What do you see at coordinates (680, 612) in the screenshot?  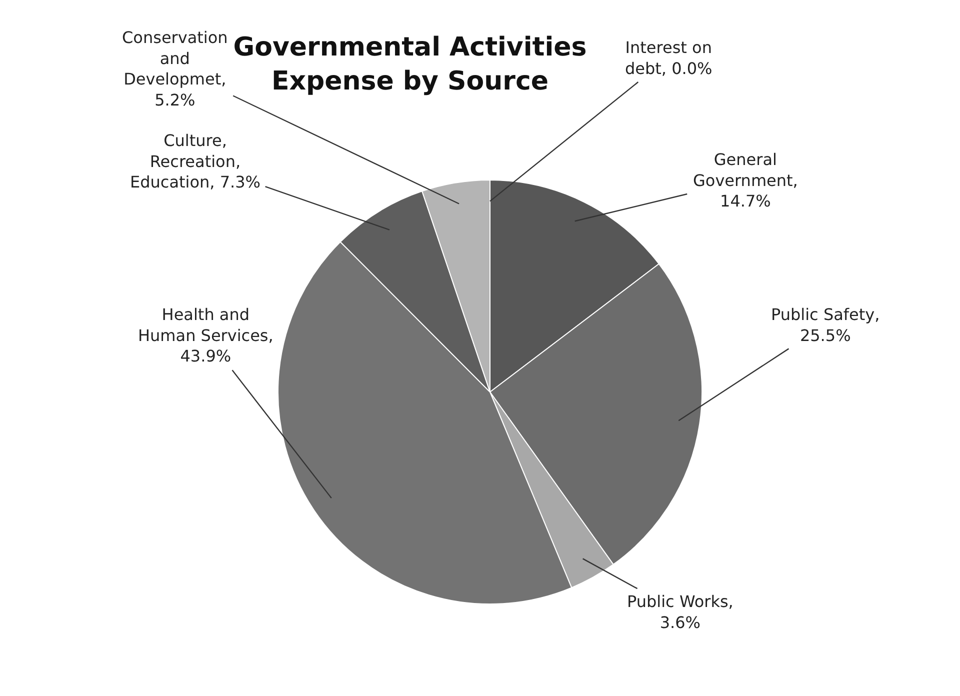 I see `slice-label: Public Works, 3.6%` at bounding box center [680, 612].